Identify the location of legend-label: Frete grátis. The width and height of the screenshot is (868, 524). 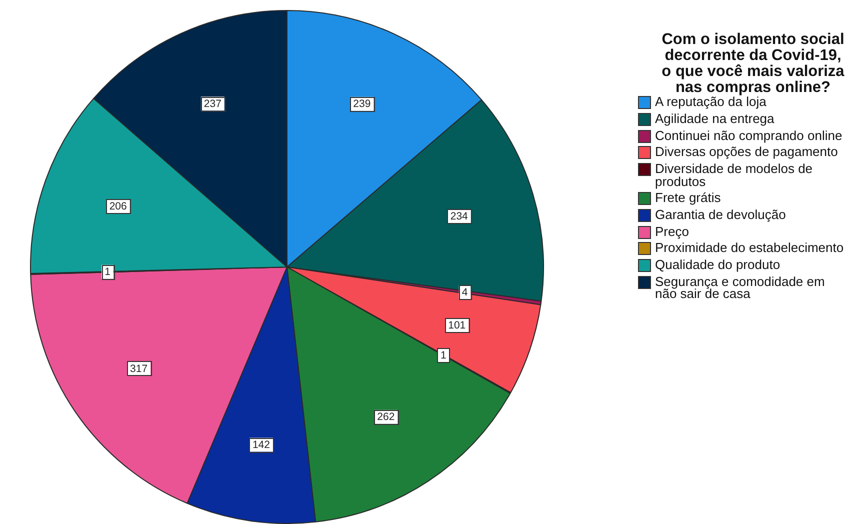
(688, 197).